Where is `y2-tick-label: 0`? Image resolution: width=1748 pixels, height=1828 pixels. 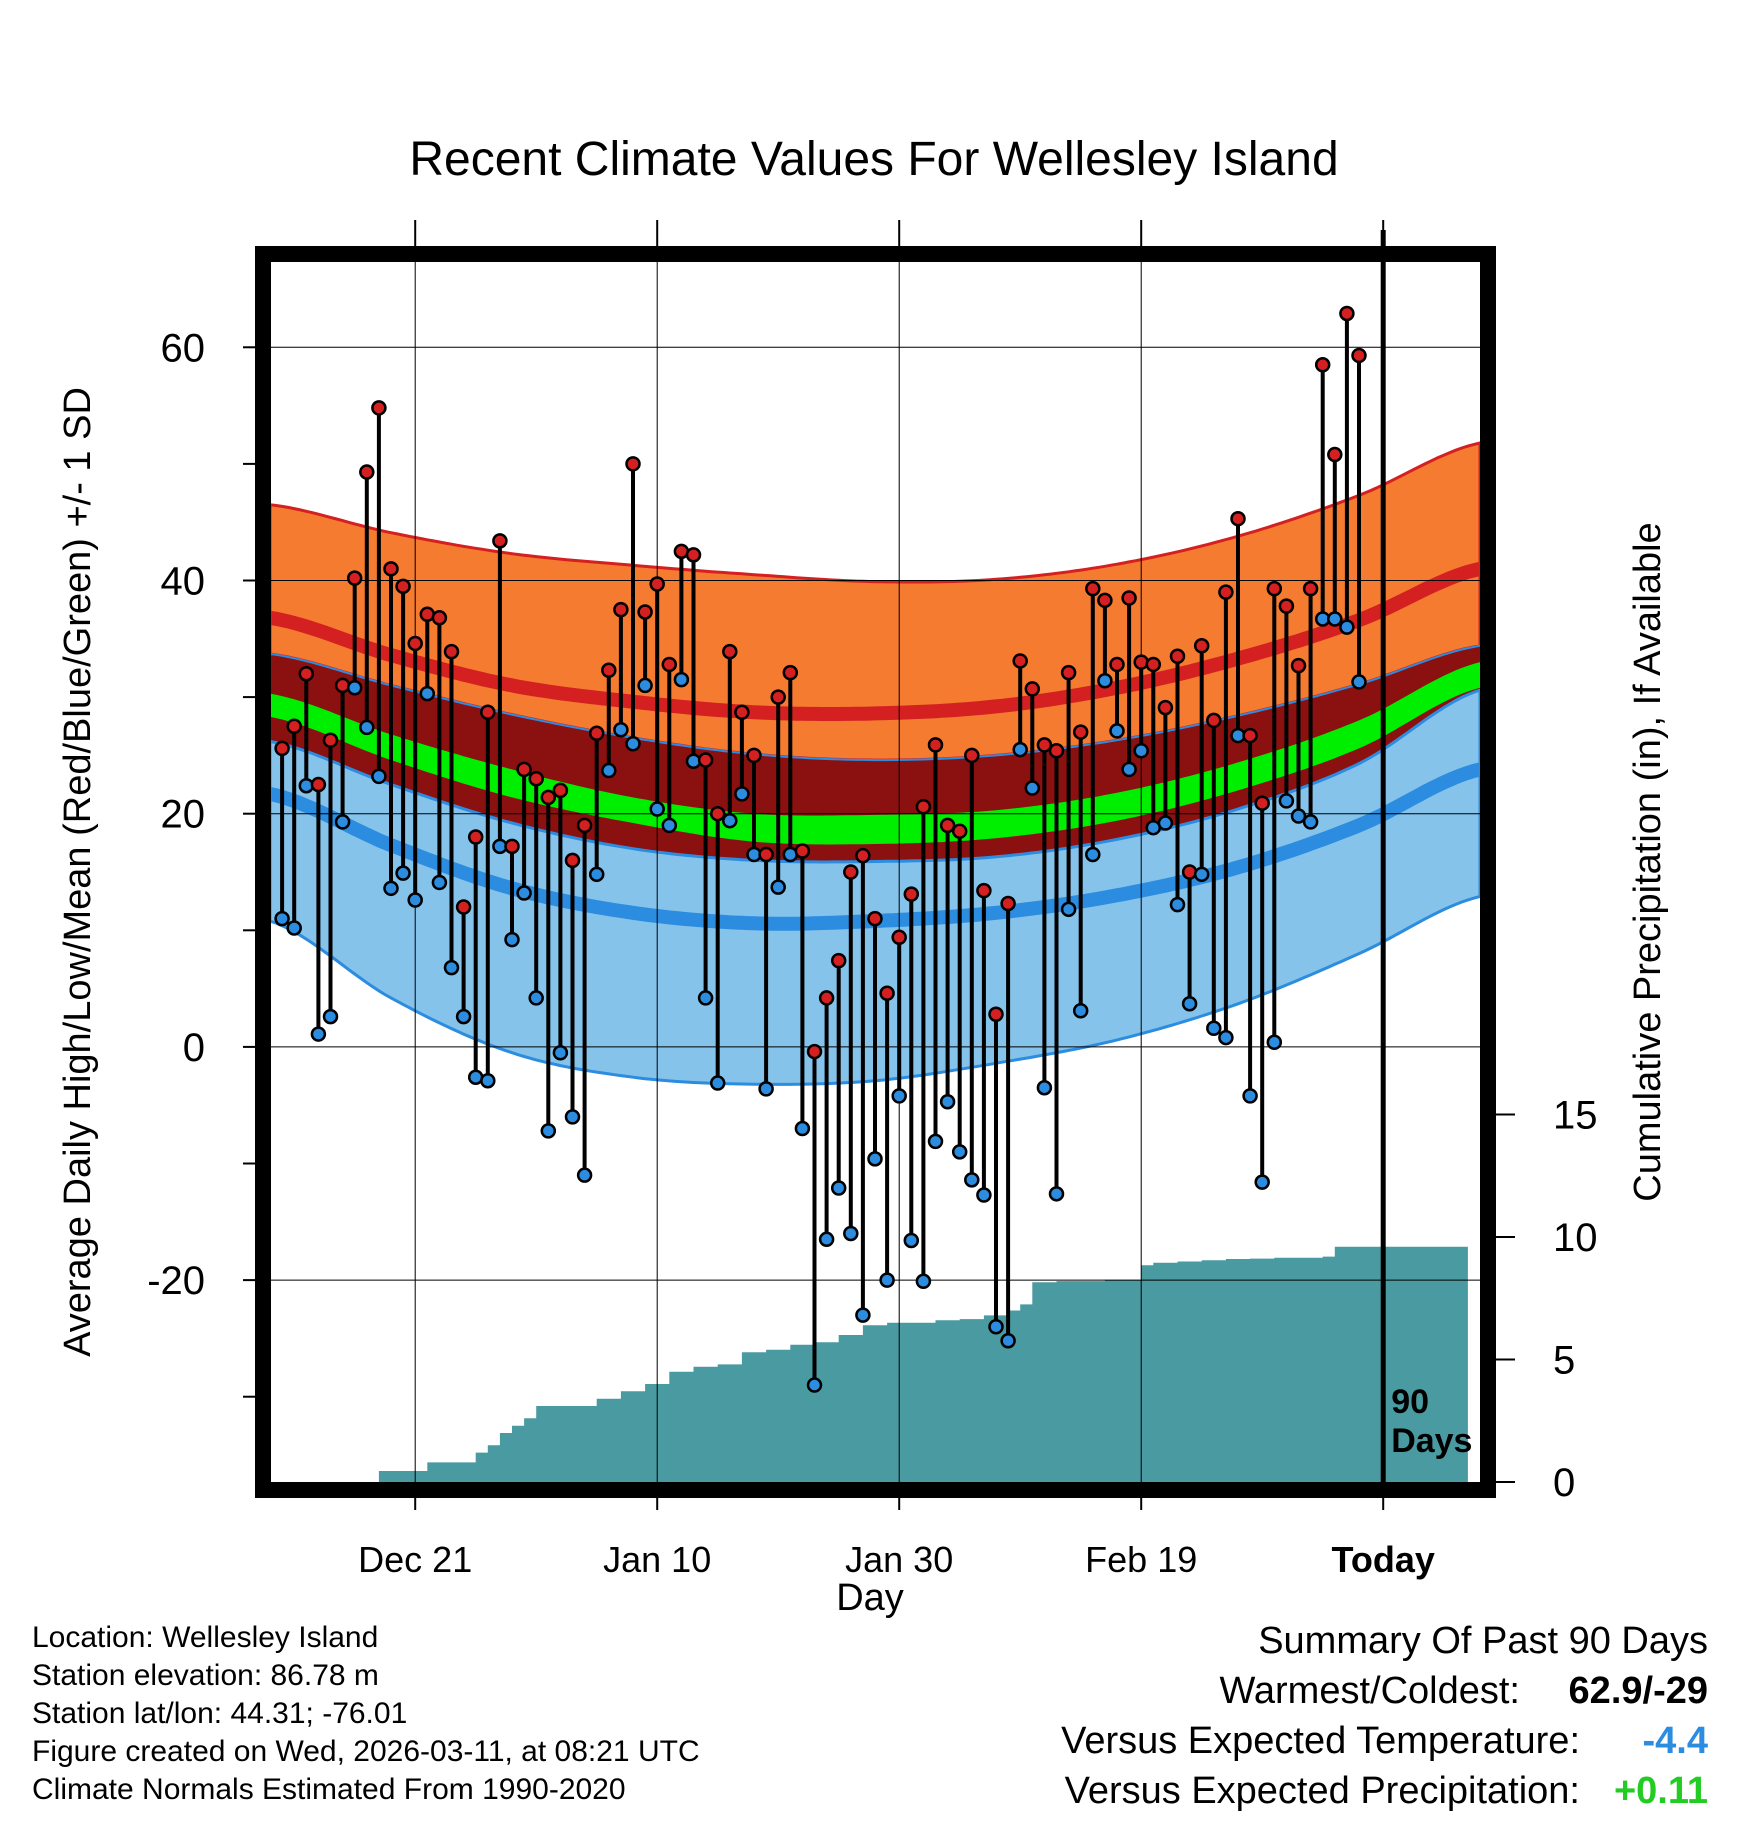 y2-tick-label: 0 is located at coordinates (1564, 1483).